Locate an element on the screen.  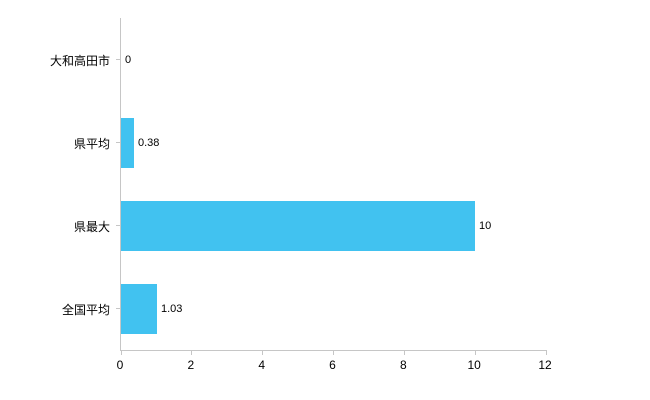
x-axis-tick-label: 2 is located at coordinates (191, 365).